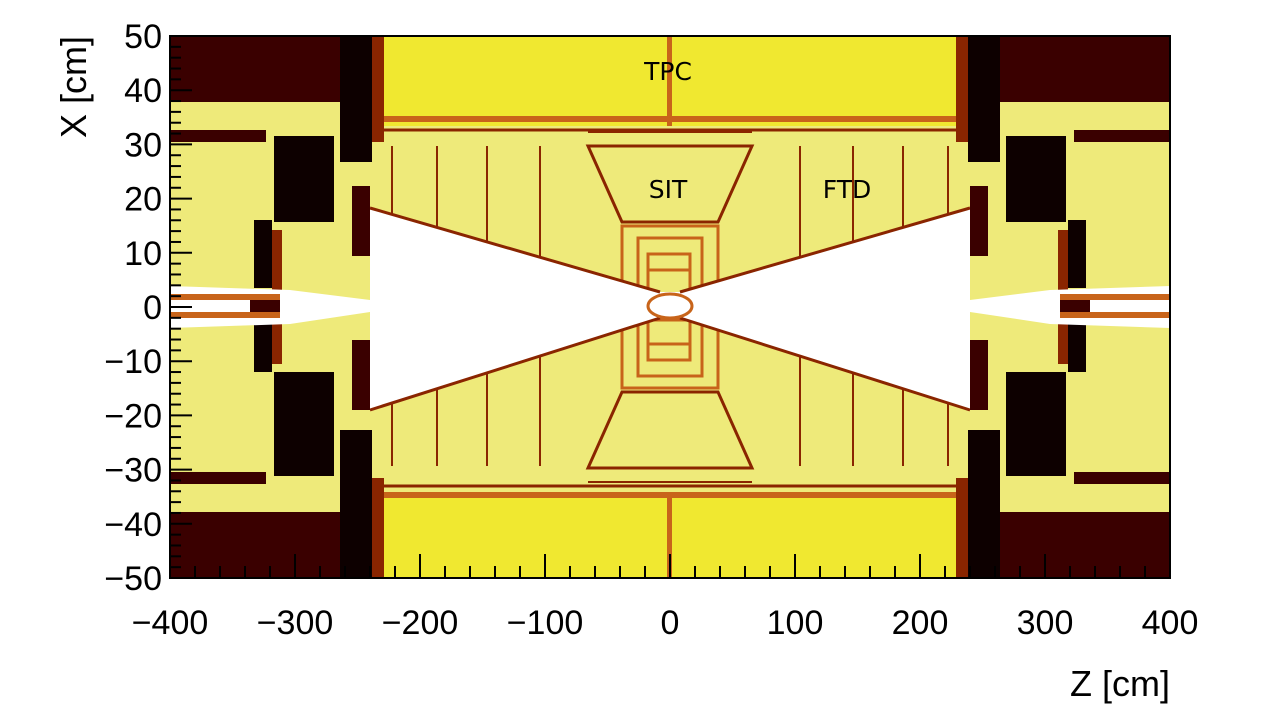 Image resolution: width=1280 pixels, height=720 pixels. What do you see at coordinates (133, 471) in the screenshot?
I see `y-tick-label: −30` at bounding box center [133, 471].